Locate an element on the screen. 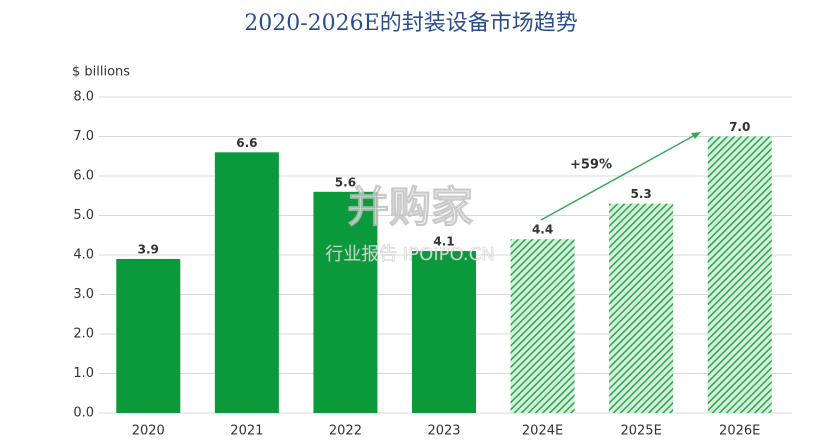 The width and height of the screenshot is (822, 445). y-tick-label: 3.0 is located at coordinates (83, 294).